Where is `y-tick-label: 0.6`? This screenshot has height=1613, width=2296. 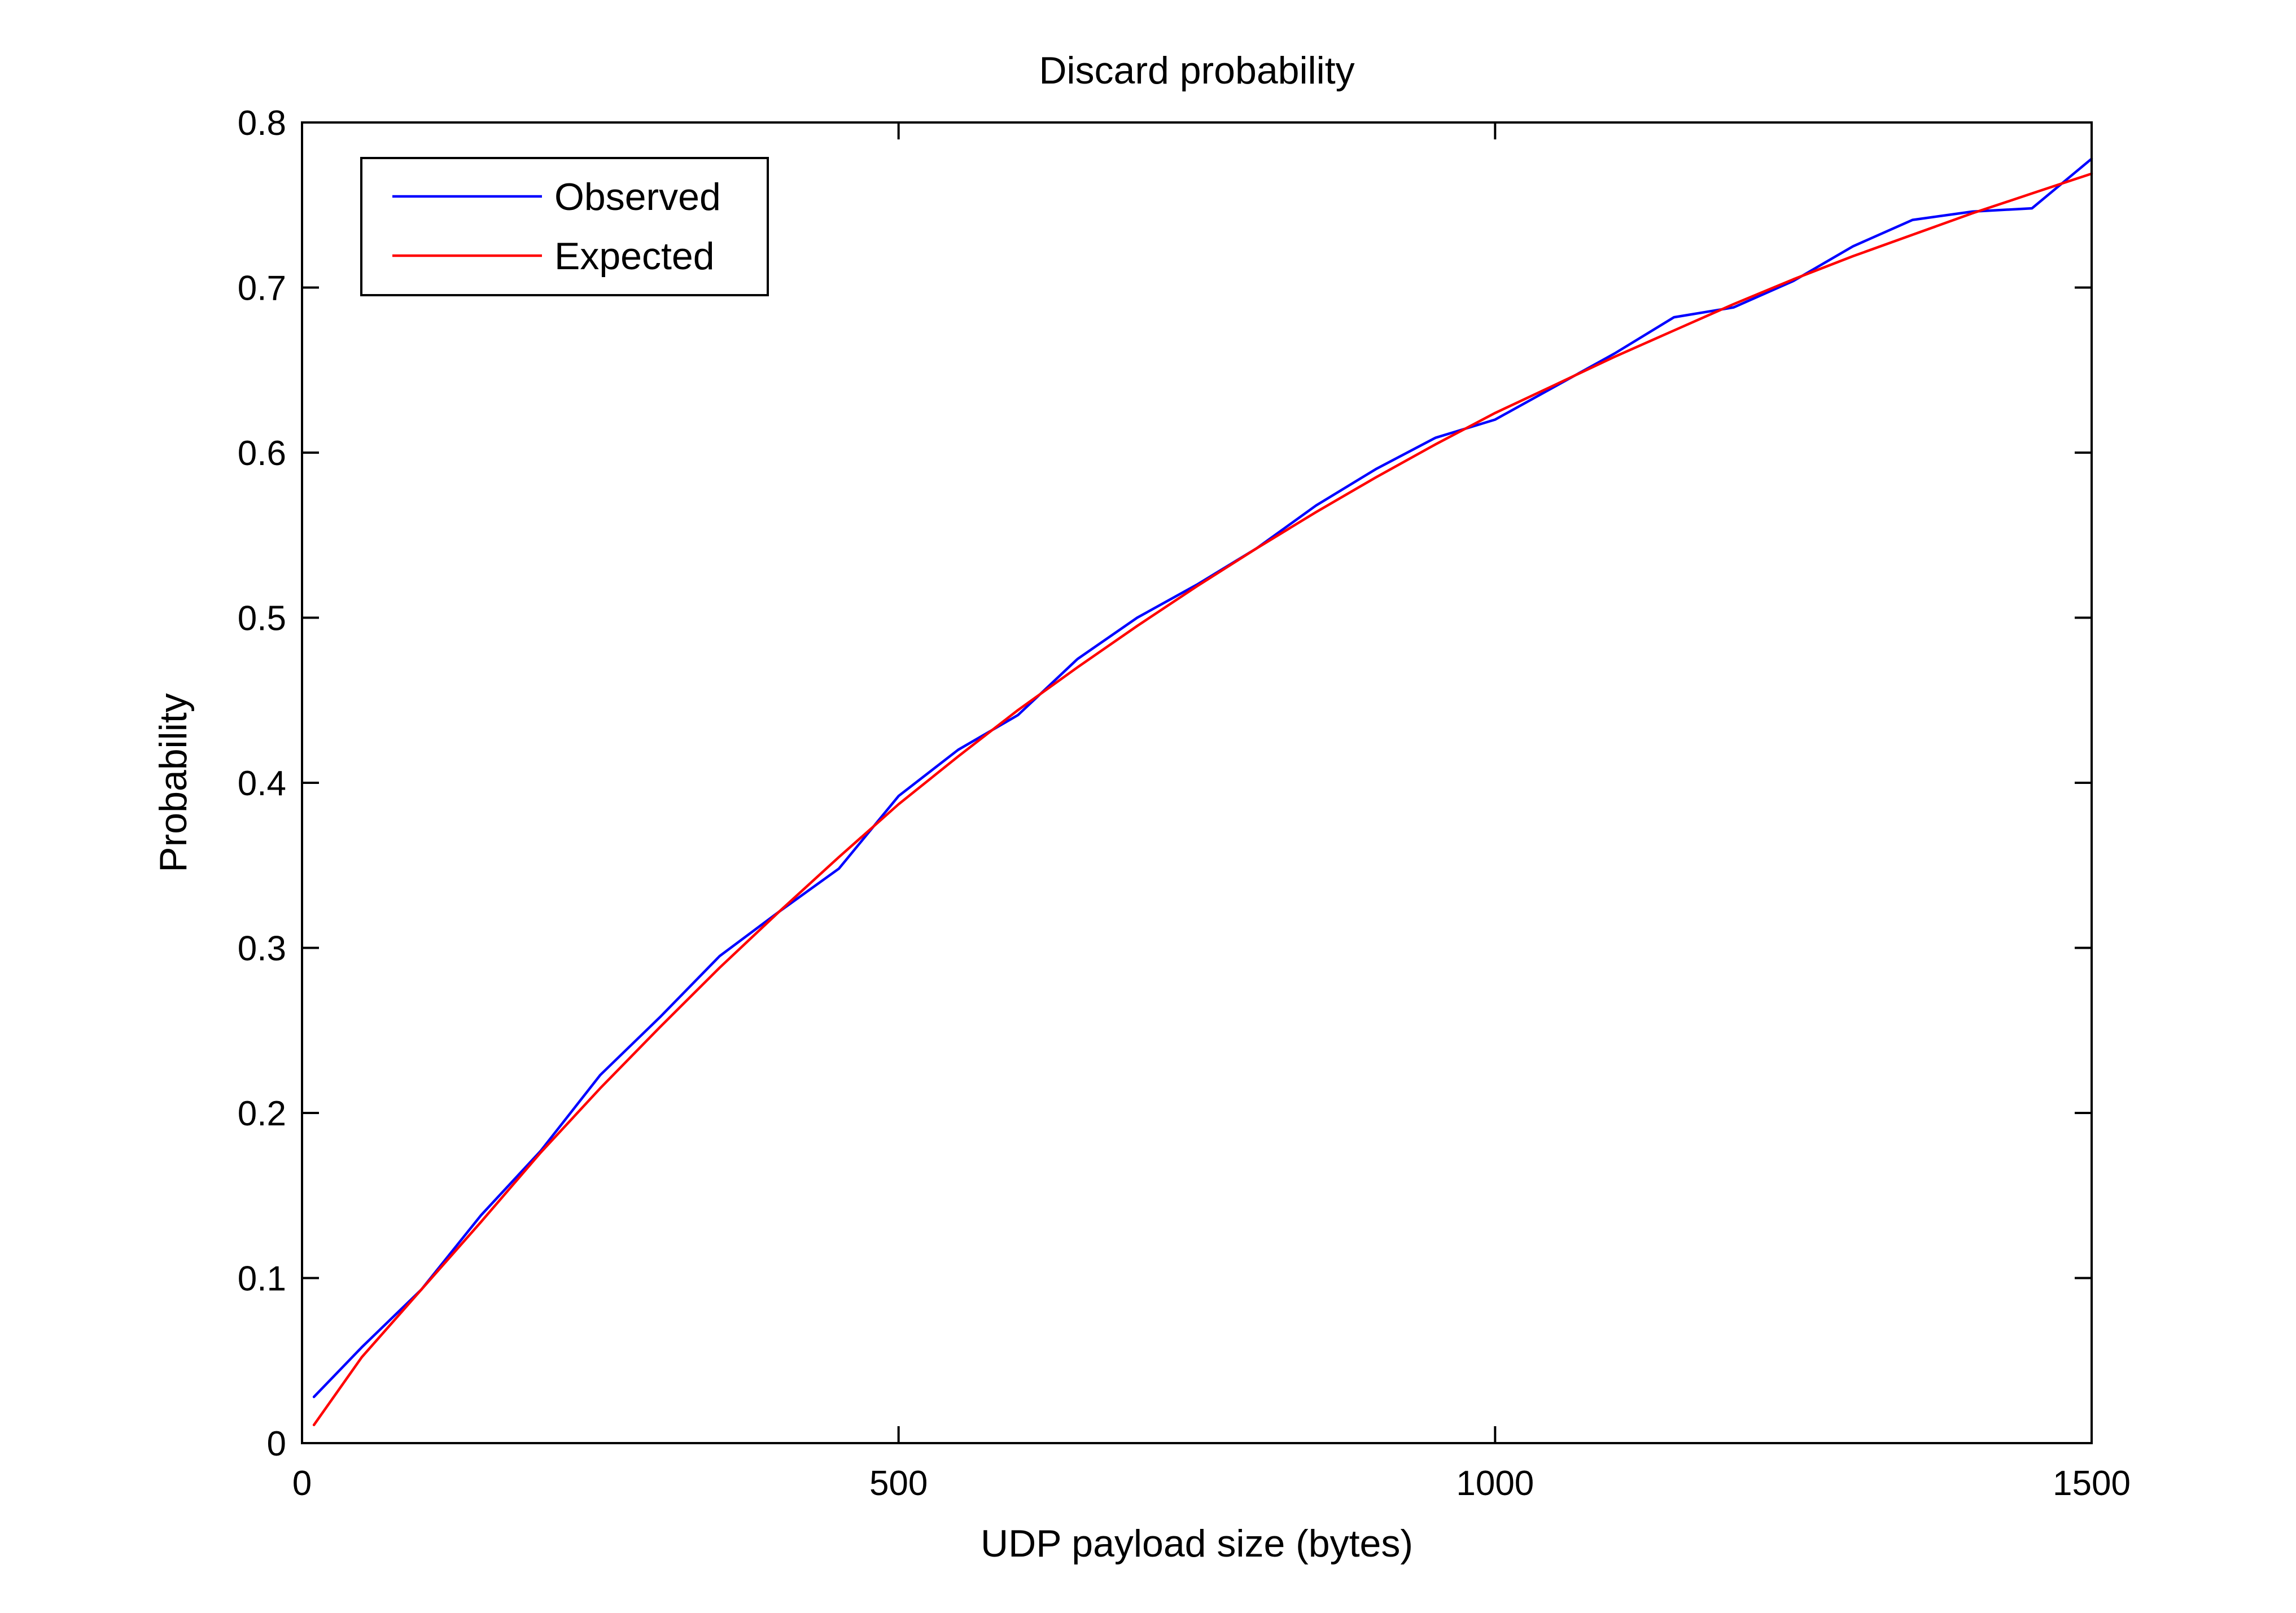 y-tick-label: 0.6 is located at coordinates (262, 453).